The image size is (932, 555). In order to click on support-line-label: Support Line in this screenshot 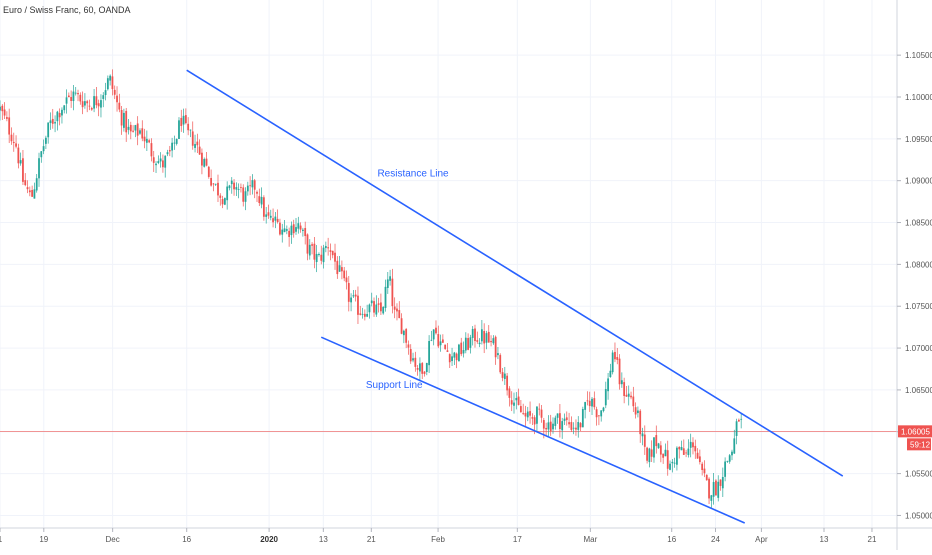, I will do `click(394, 385)`.